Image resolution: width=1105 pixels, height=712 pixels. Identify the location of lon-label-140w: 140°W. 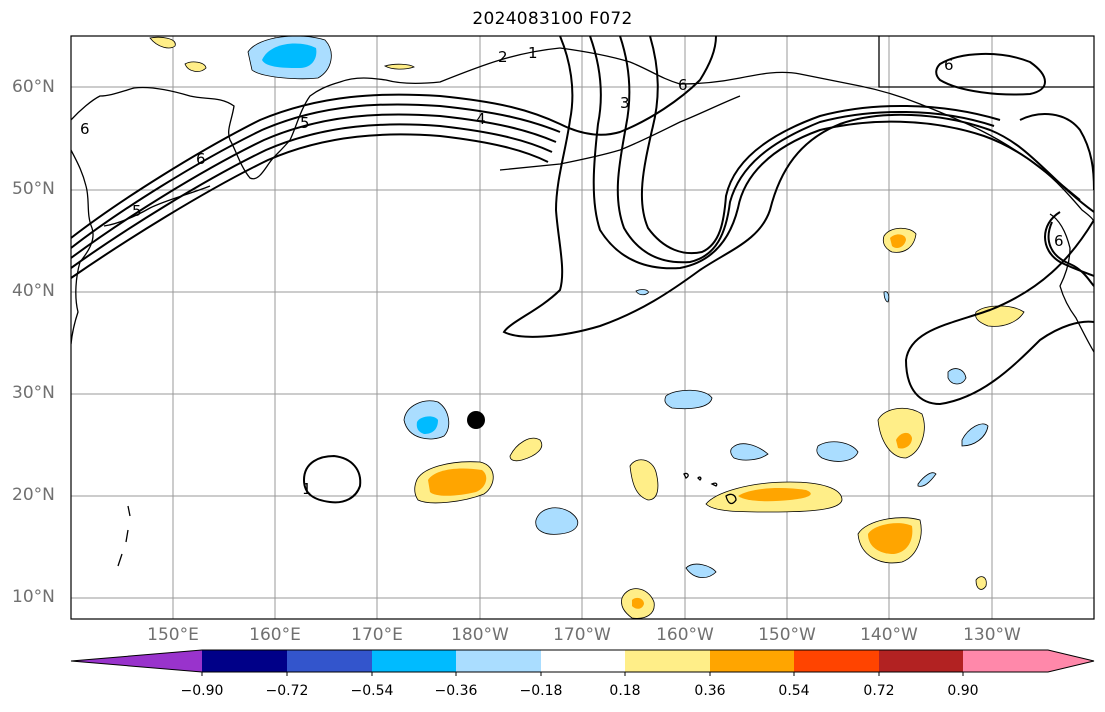
(889, 635).